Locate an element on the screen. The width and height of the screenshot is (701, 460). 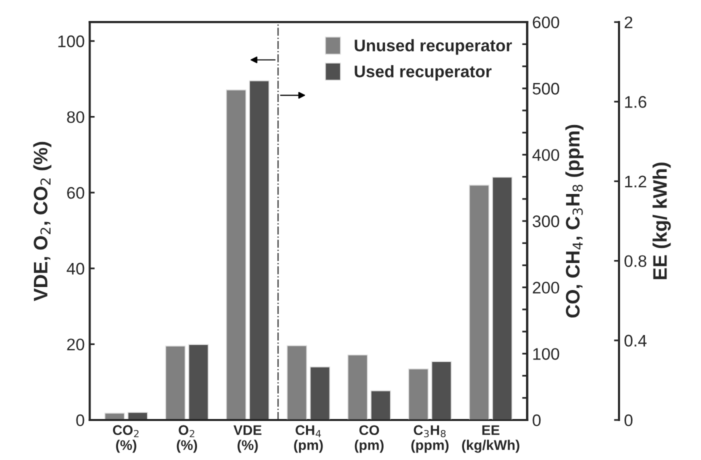
y-tick-label: 40 is located at coordinates (75, 268).